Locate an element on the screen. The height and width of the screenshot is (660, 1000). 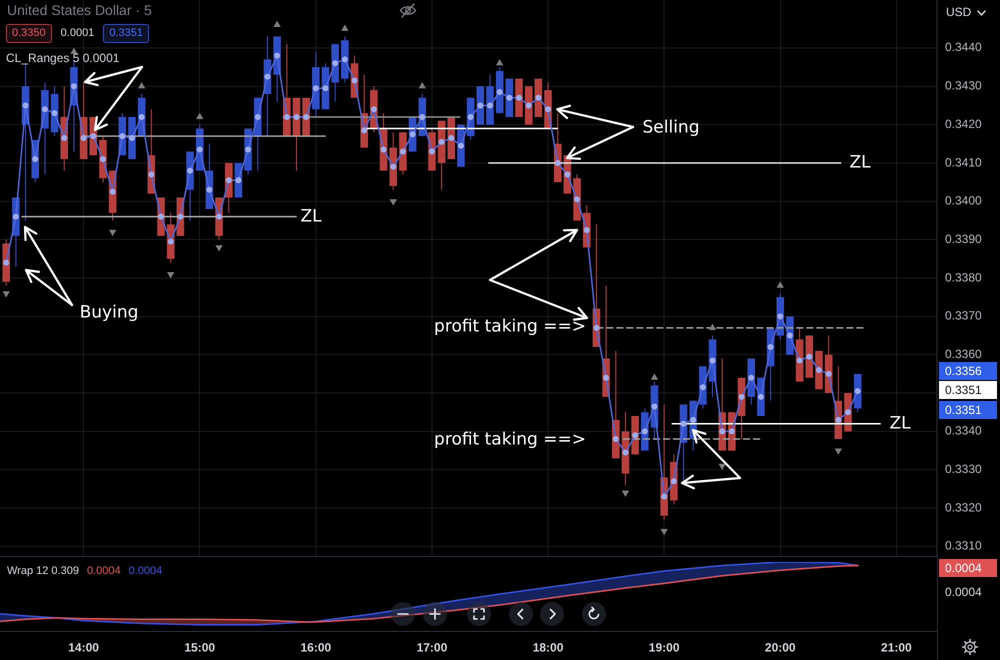
y-tick-label: 0.3380 is located at coordinates (963, 277).